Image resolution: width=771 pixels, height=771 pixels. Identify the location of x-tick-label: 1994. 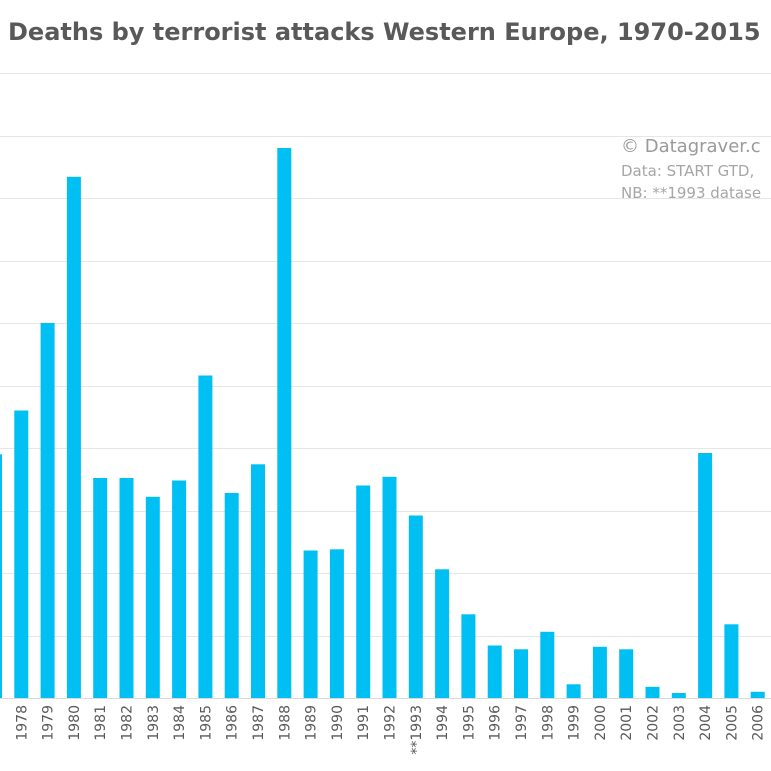
(443, 723).